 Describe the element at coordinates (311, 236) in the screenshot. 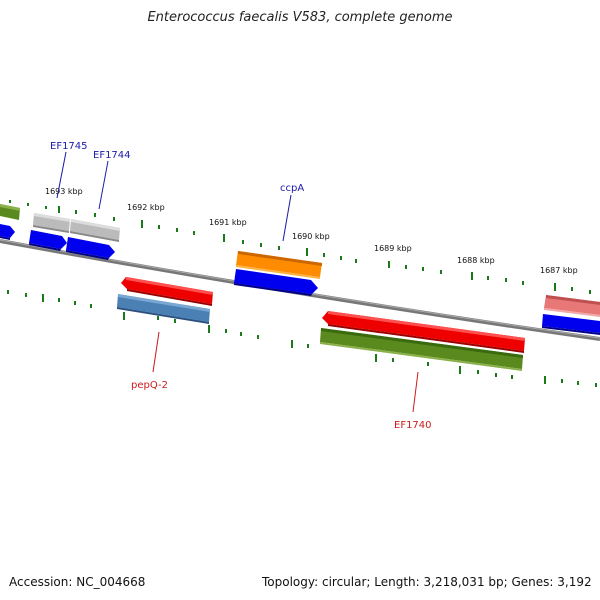

I see `tick-label-1690: 1690 kbp` at that location.